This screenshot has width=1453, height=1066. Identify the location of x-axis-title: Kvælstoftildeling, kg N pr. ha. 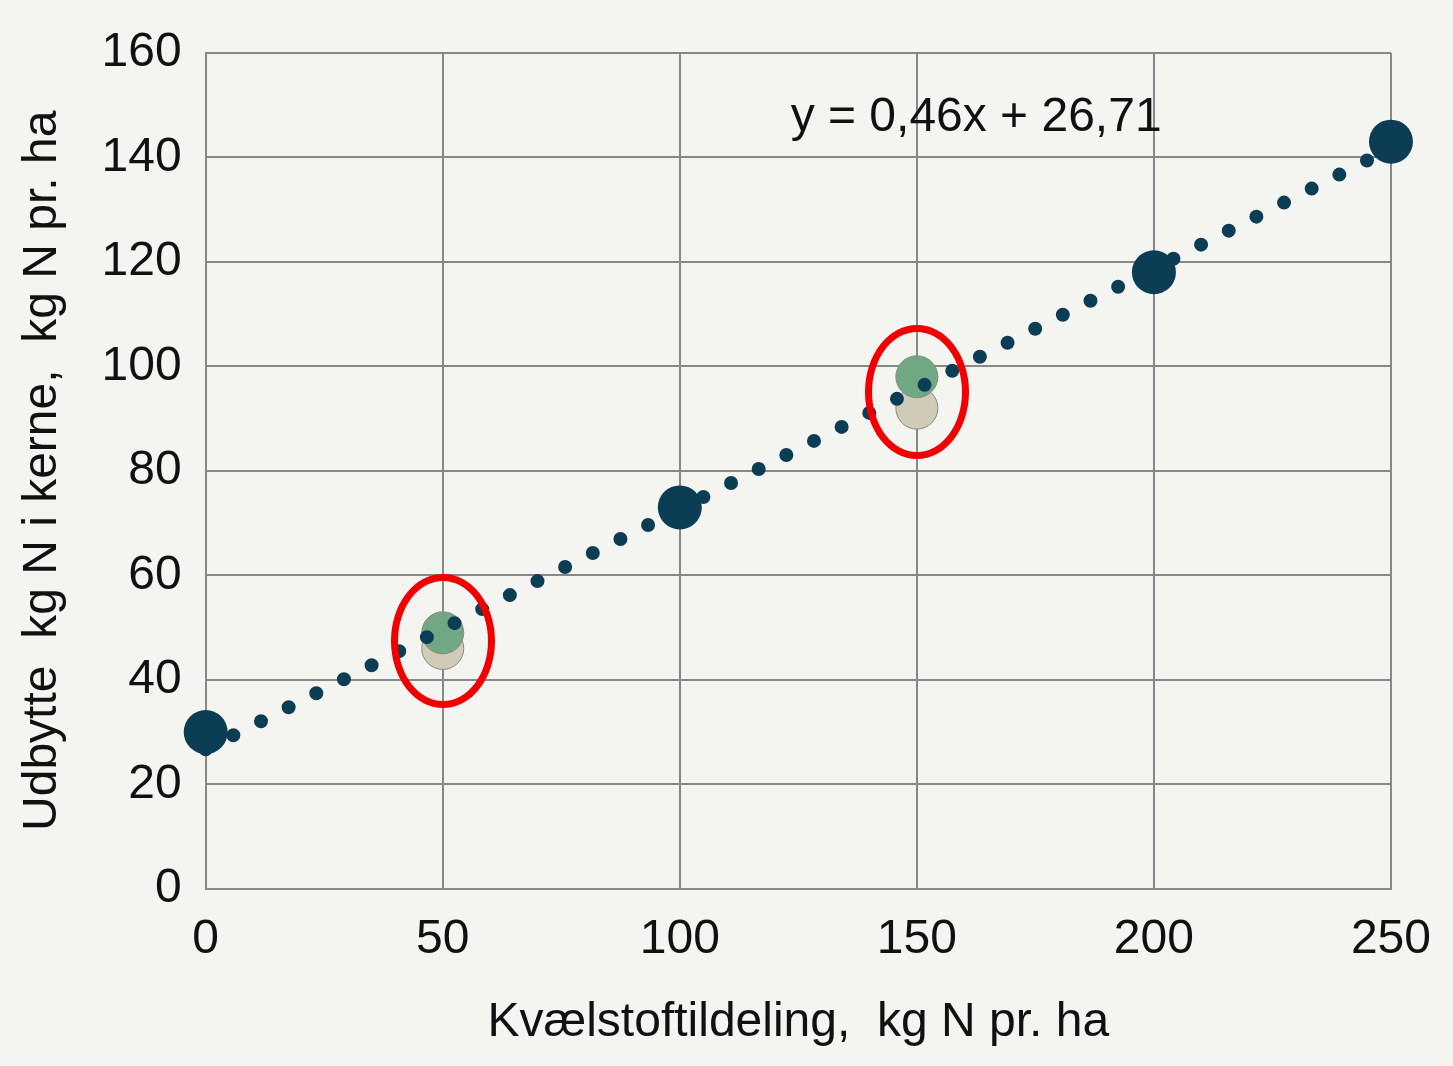
(798, 1020).